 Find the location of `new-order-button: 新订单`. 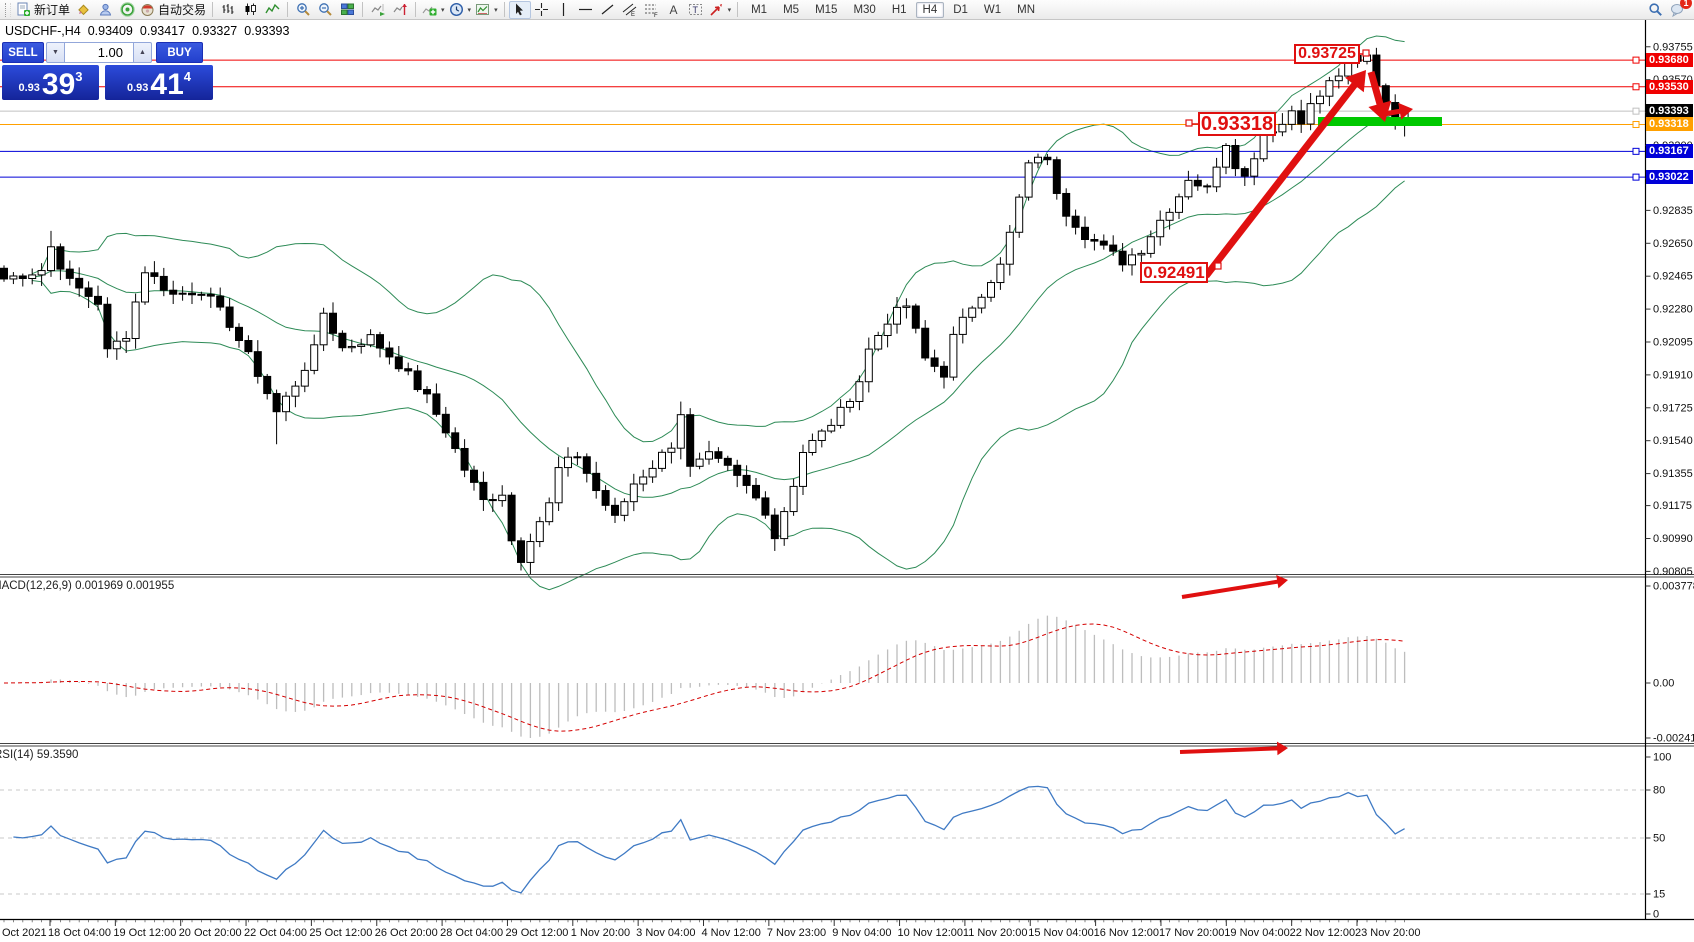

new-order-button: 新订单 is located at coordinates (43, 10).